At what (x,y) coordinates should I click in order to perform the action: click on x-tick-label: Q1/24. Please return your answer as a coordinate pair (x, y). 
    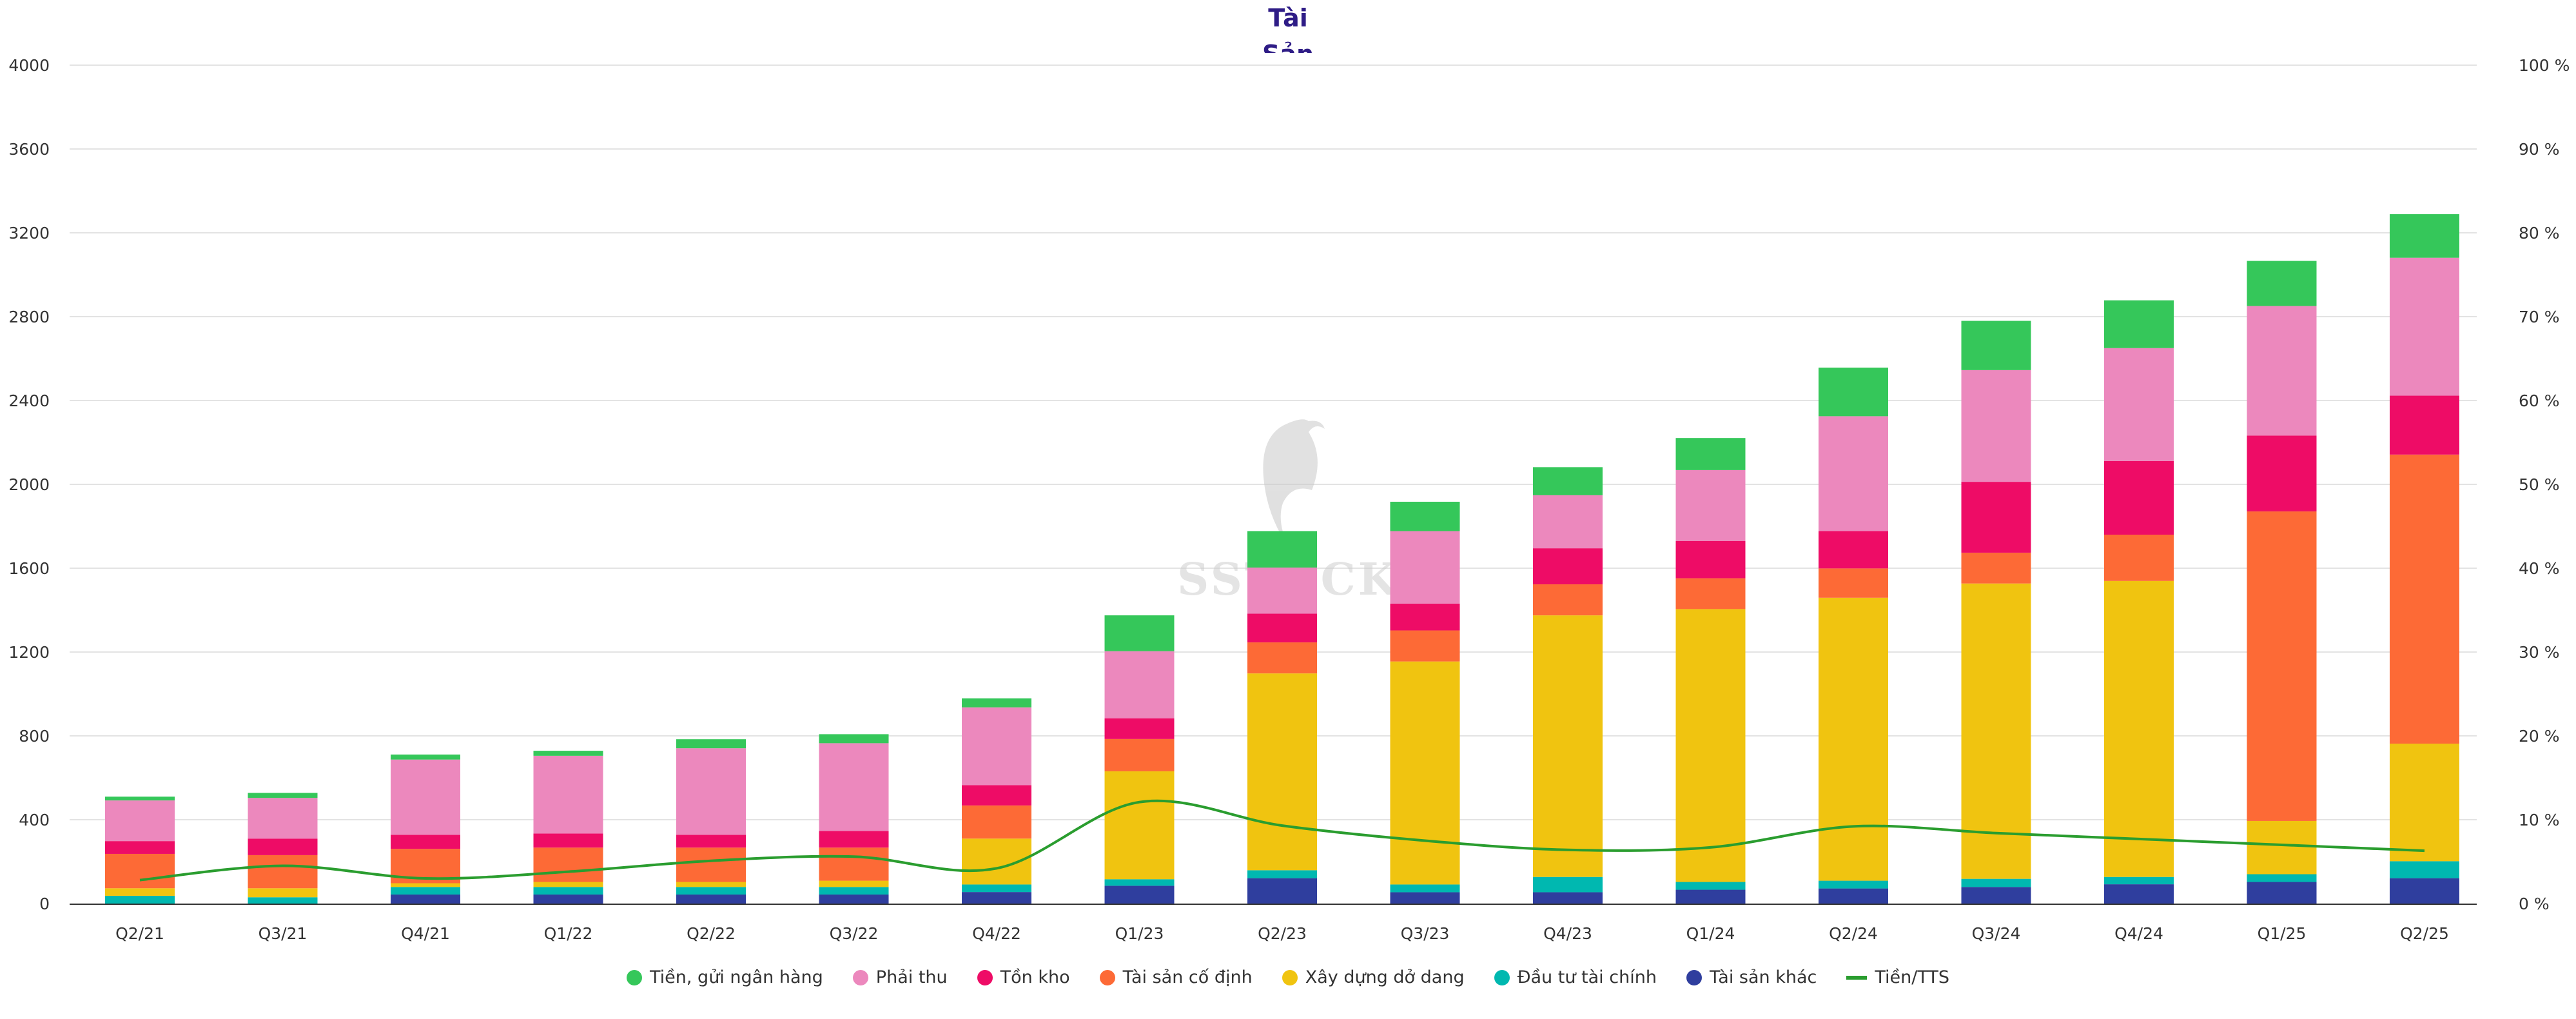
    Looking at the image, I should click on (1711, 933).